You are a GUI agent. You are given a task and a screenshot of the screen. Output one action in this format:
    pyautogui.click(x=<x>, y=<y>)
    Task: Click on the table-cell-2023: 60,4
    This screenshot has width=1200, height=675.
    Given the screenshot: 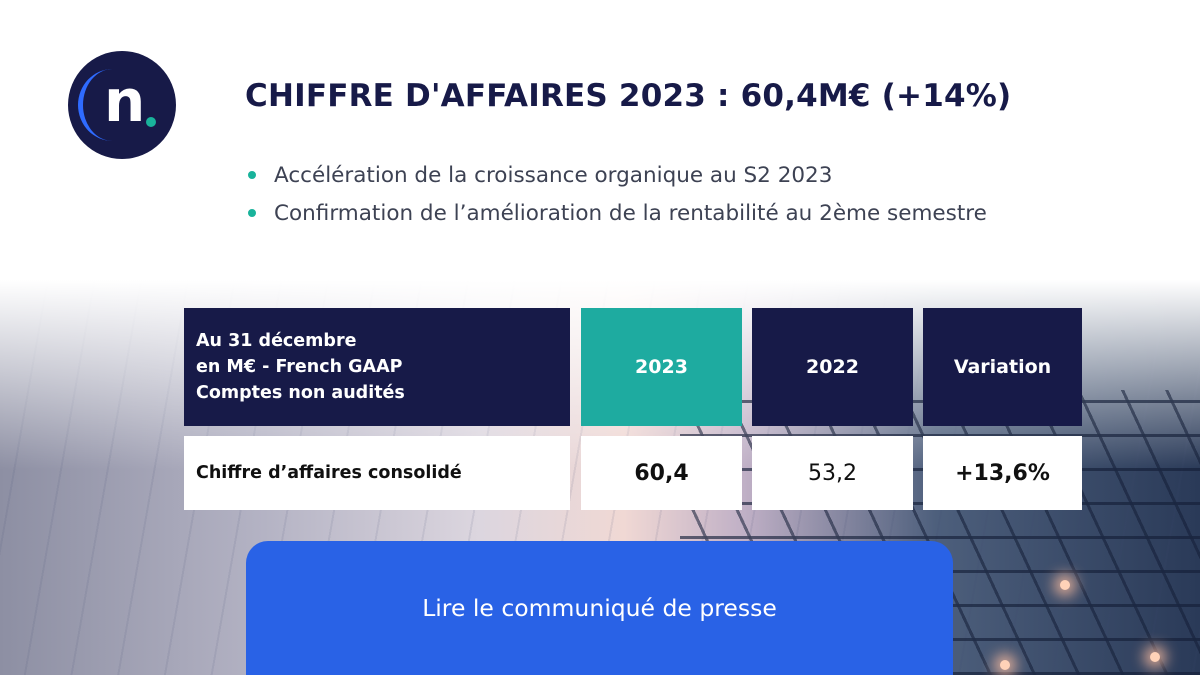 What is the action you would take?
    pyautogui.click(x=661, y=473)
    